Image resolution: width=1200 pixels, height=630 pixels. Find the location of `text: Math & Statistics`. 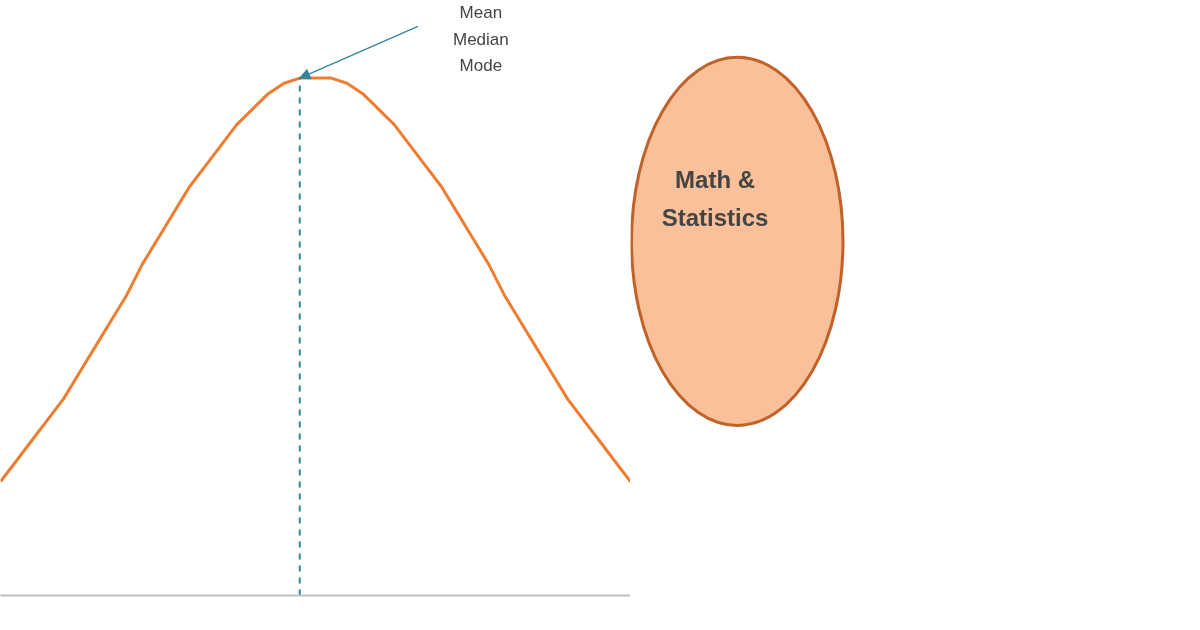

text: Math & Statistics is located at coordinates (715, 199).